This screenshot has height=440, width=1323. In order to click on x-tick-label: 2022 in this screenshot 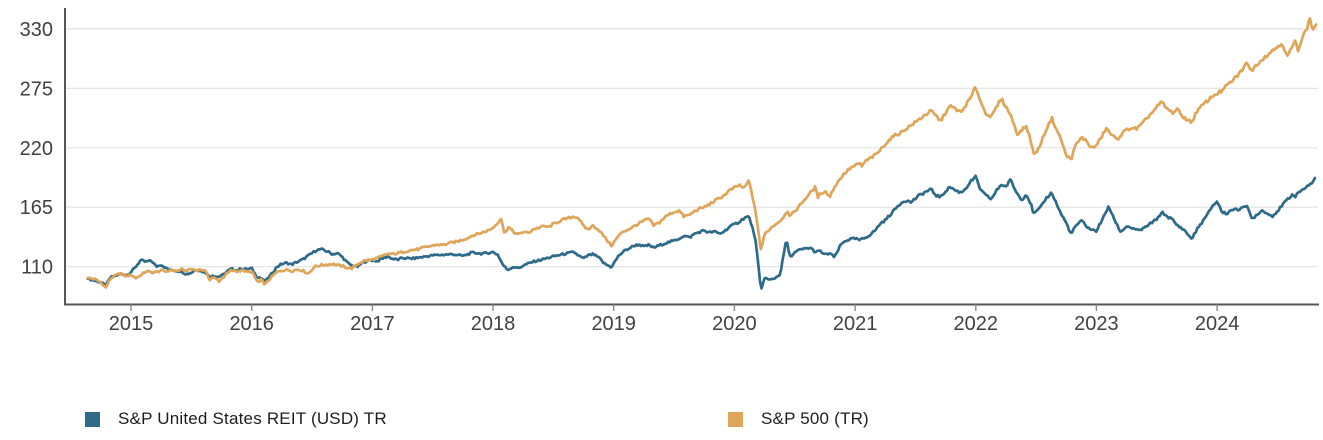, I will do `click(976, 324)`.